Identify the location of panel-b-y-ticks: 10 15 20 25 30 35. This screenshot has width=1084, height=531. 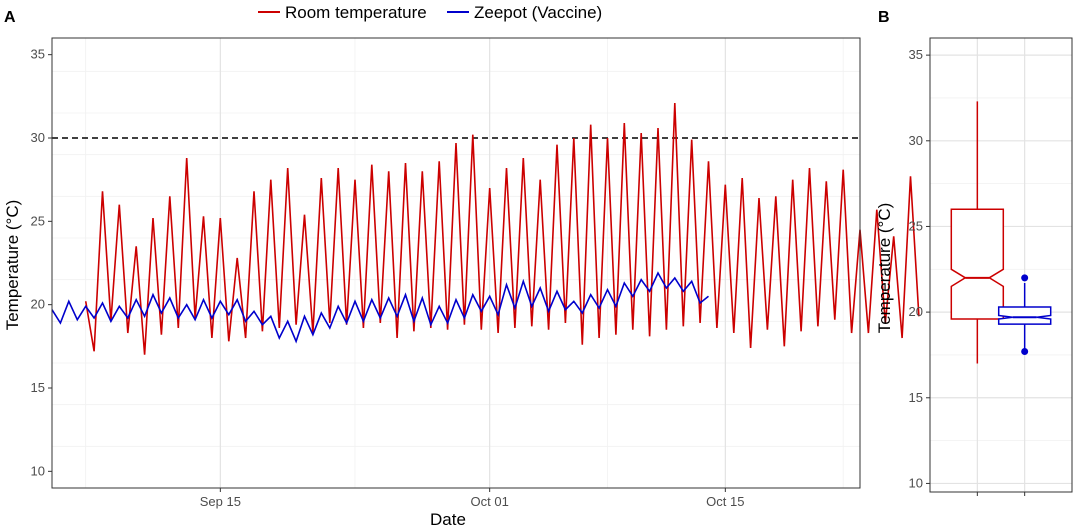
(919, 268).